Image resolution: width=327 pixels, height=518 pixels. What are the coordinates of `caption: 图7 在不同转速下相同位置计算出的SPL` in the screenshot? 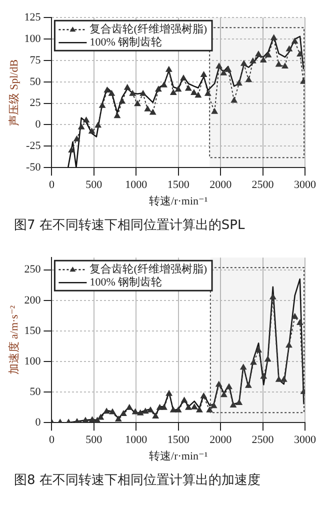 It's located at (129, 226).